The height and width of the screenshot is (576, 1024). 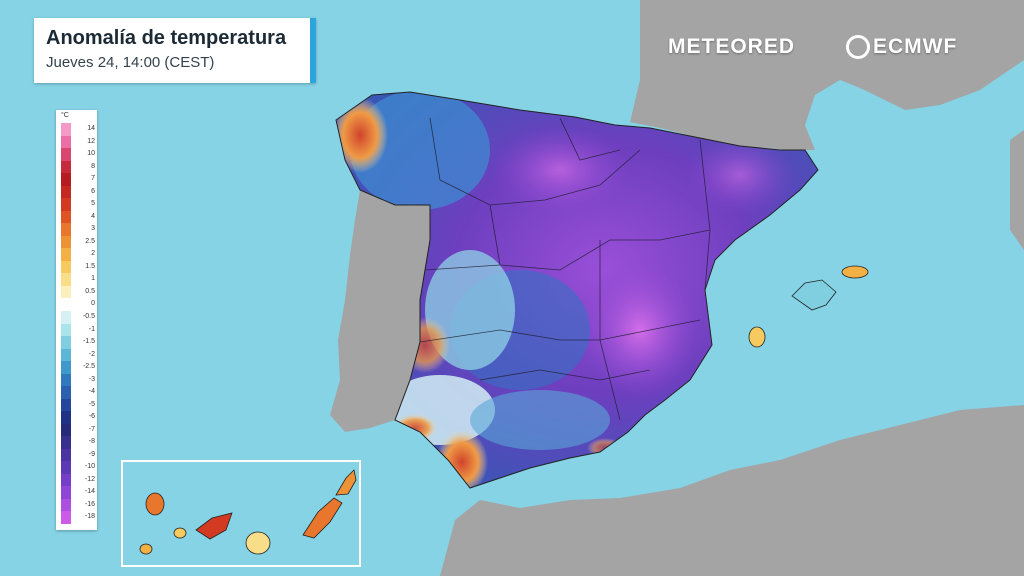 I want to click on ecmwf-text: ECMWF, so click(x=915, y=46).